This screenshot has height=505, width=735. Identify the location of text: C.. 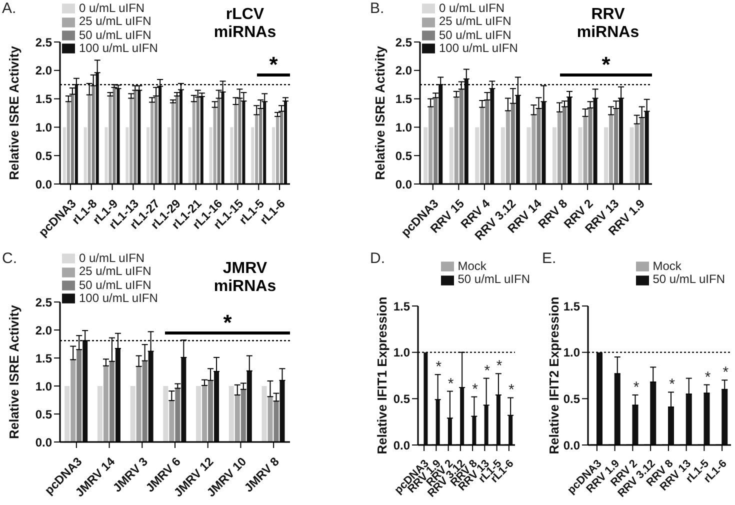
(9, 258).